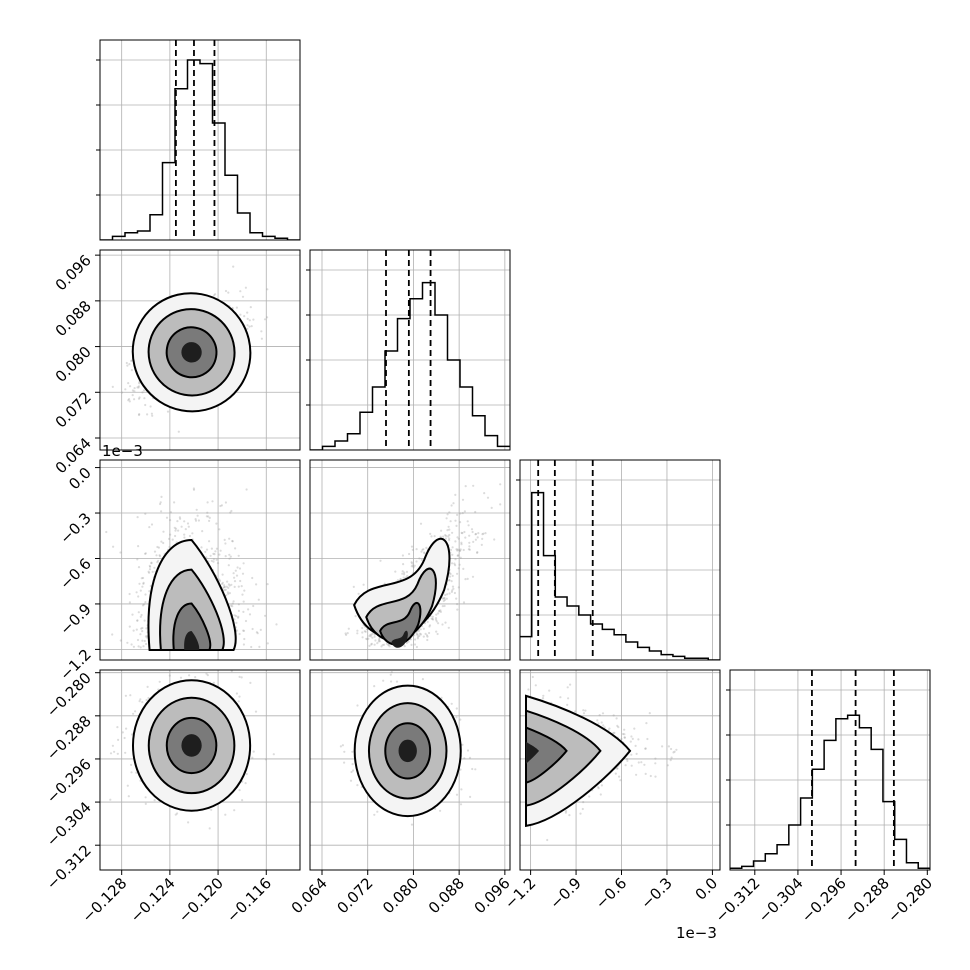 The width and height of the screenshot is (970, 970). I want to click on contour-line, so click(192, 626).